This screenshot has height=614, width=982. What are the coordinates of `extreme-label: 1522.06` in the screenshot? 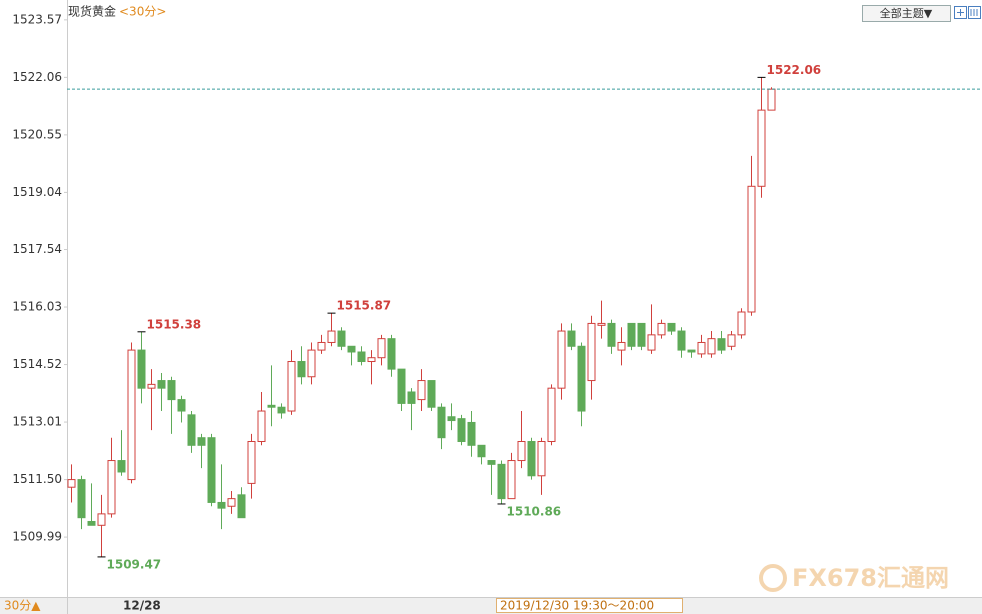 It's located at (794, 70).